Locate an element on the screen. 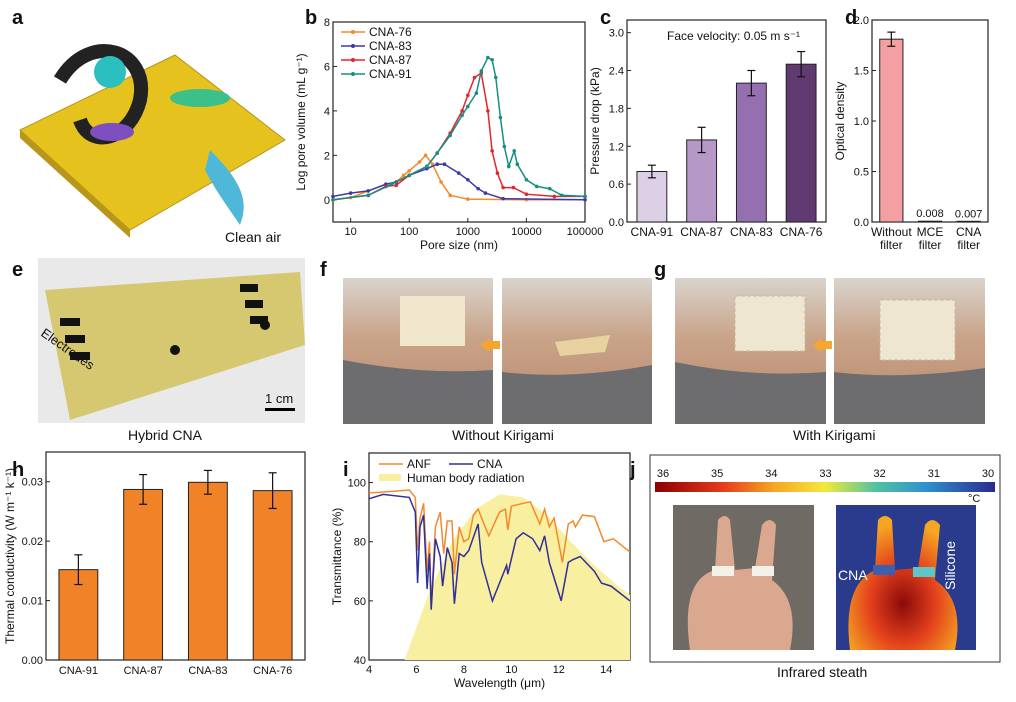 This screenshot has height=702, width=1016. x-tick-label: CNA-87 is located at coordinates (701, 232).